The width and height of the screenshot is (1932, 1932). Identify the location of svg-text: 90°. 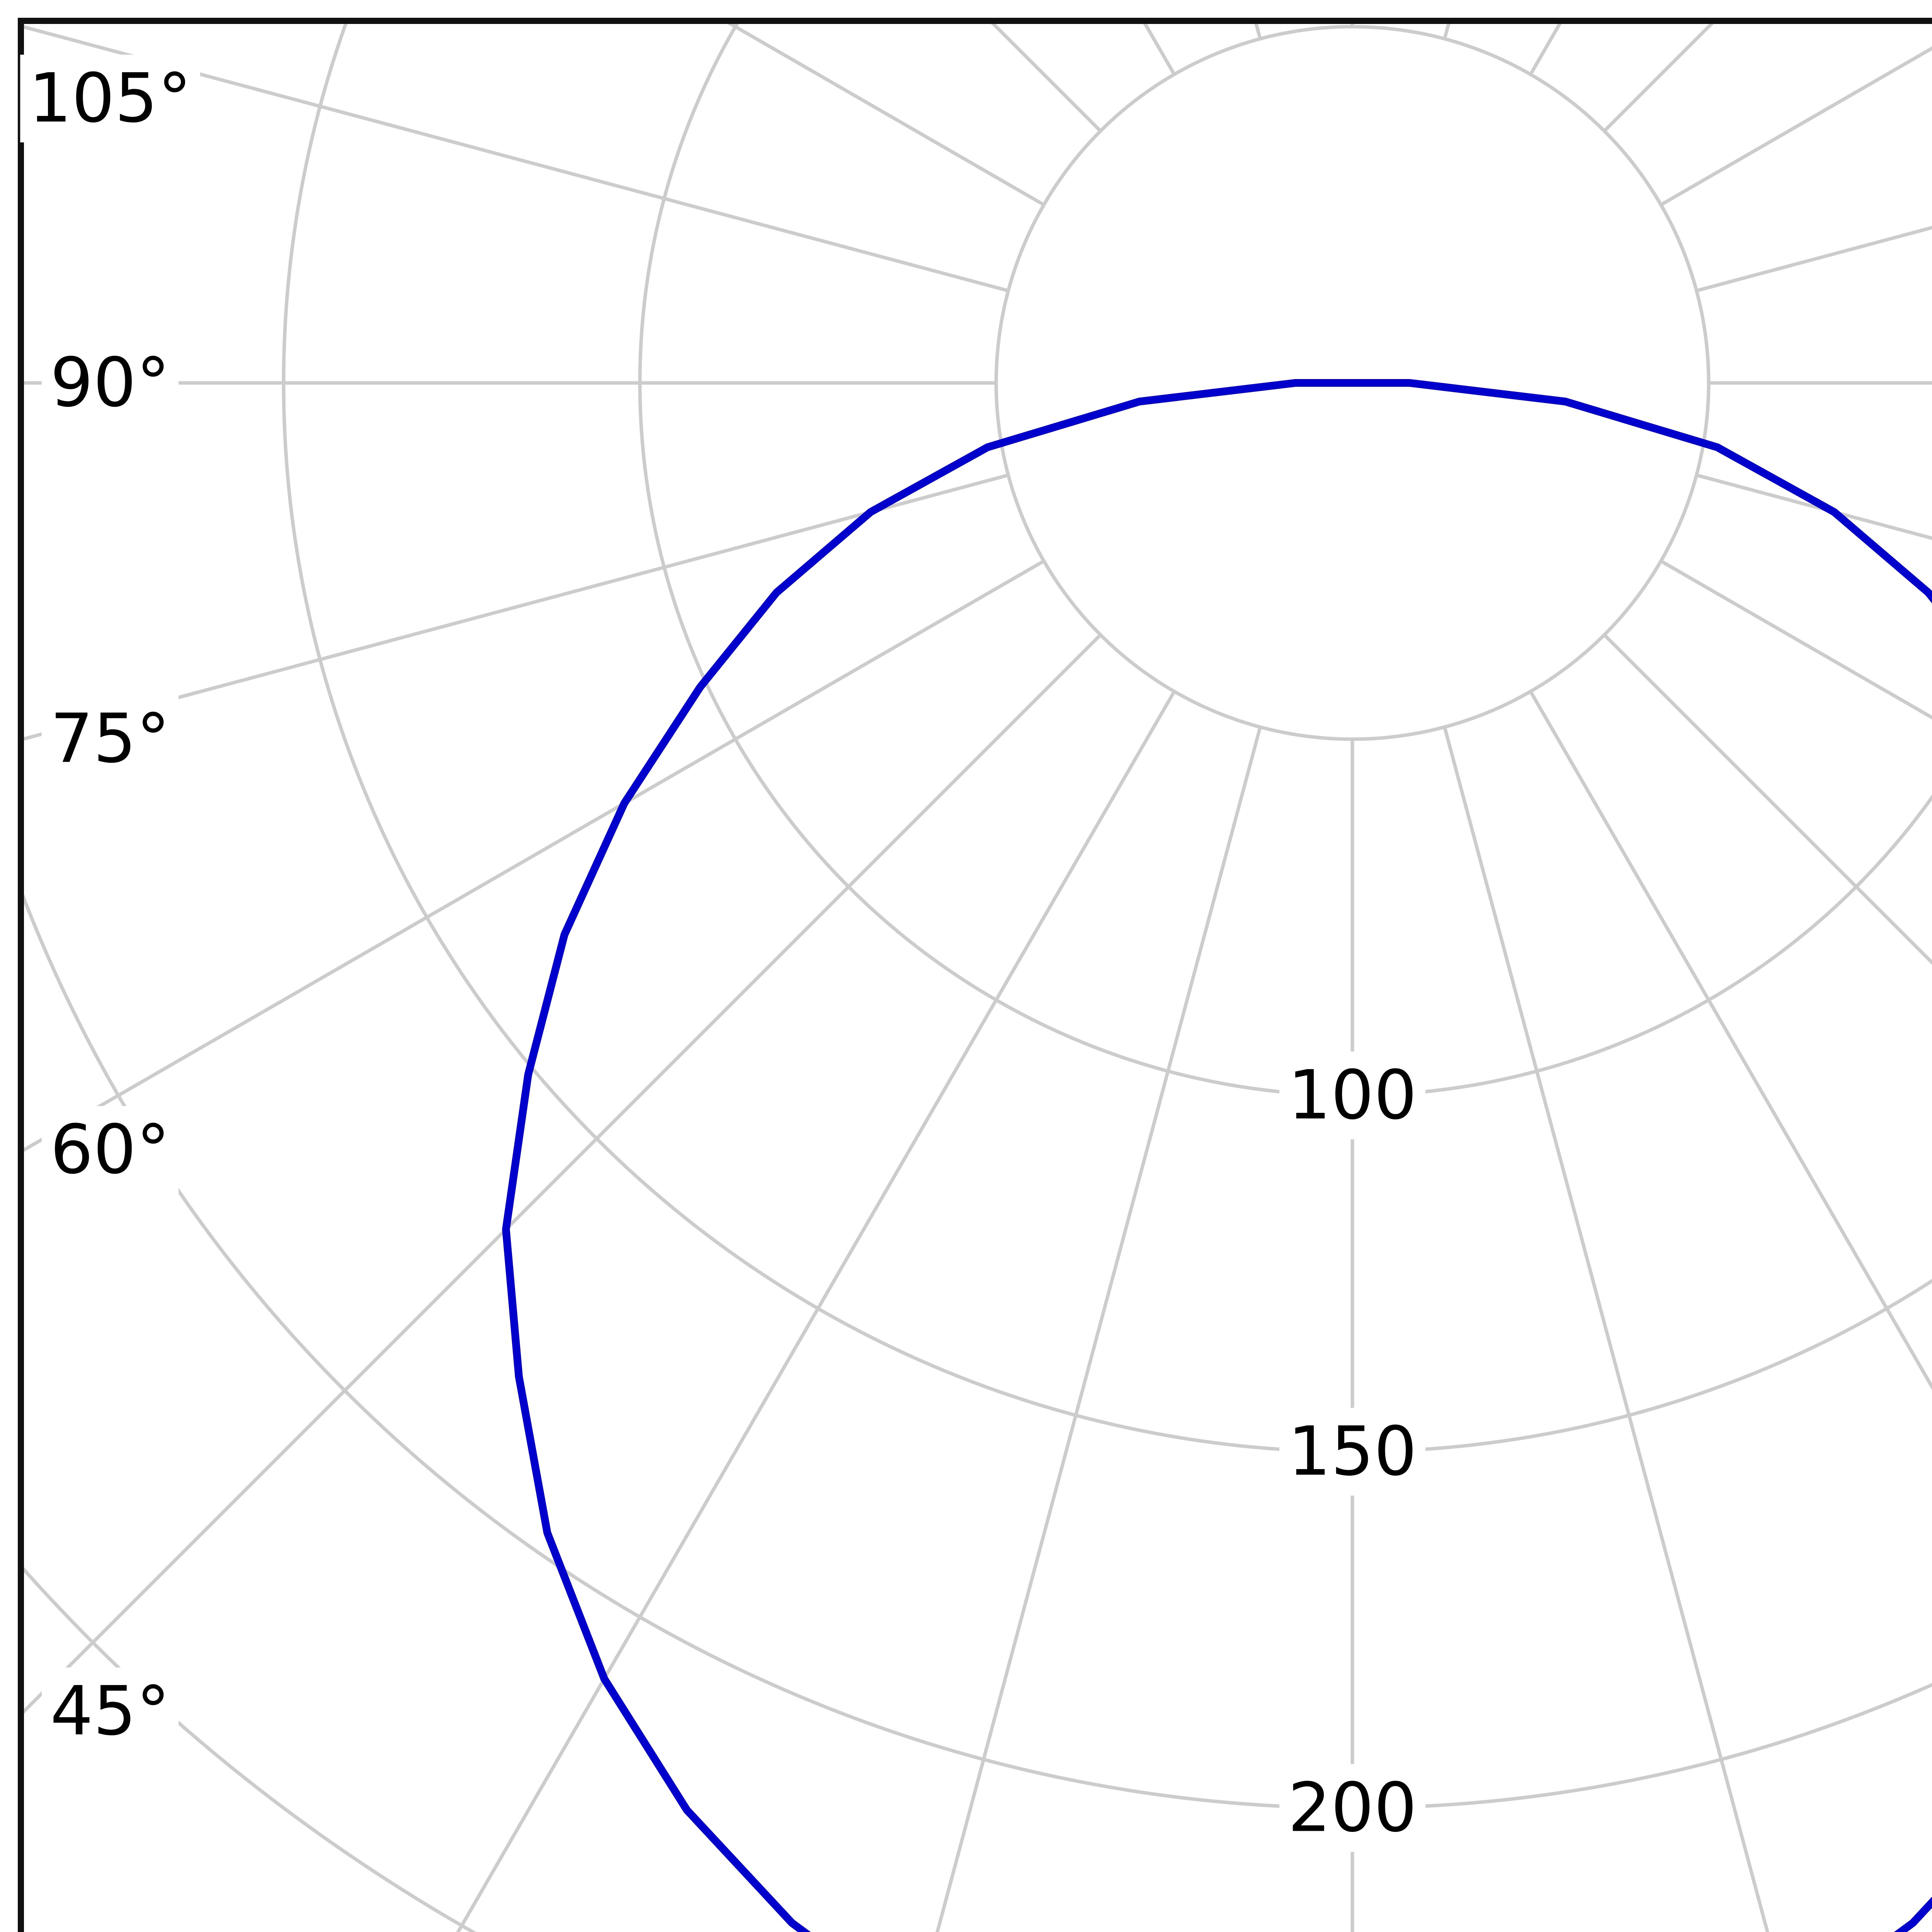
(110, 383).